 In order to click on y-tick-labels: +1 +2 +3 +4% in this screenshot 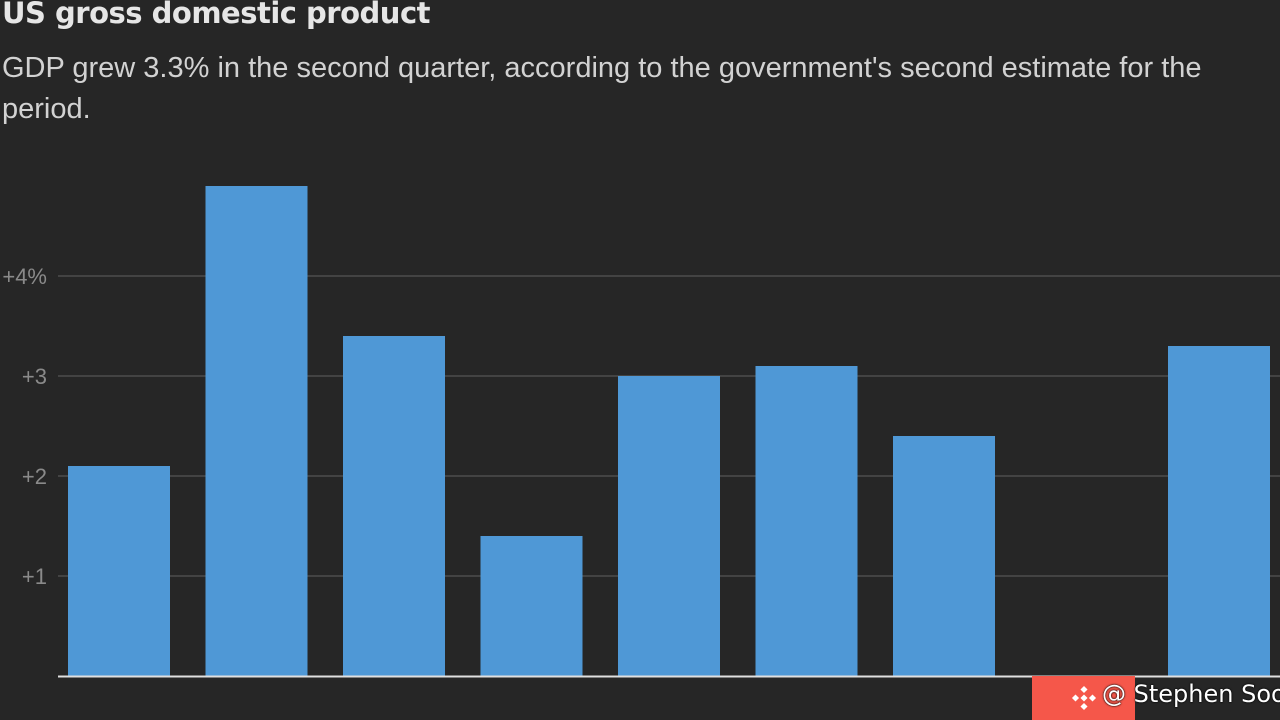, I will do `click(24, 426)`.